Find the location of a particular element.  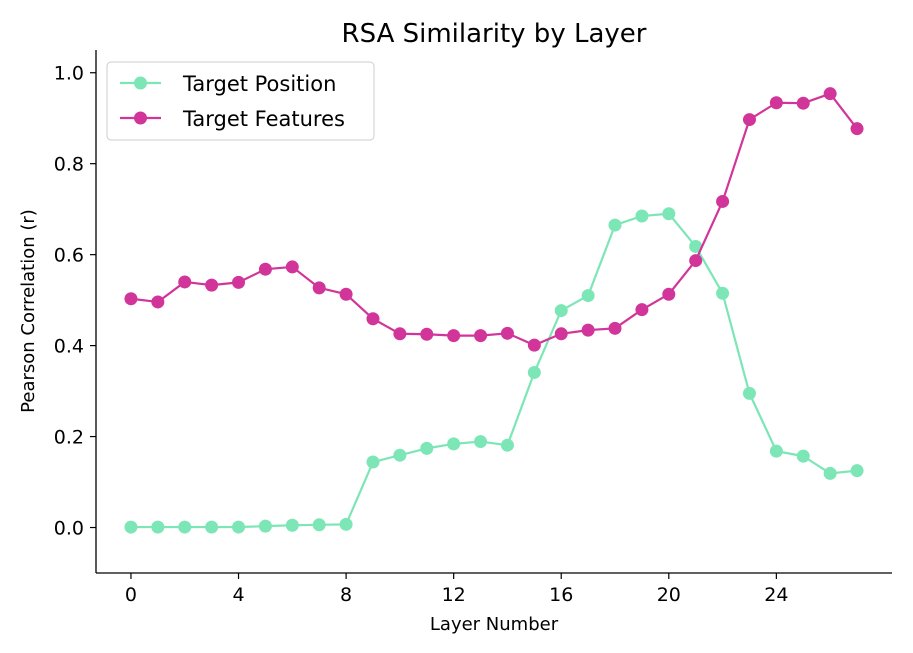

x-ticks: 0 4 8 12 16 20 24 is located at coordinates (456, 589).